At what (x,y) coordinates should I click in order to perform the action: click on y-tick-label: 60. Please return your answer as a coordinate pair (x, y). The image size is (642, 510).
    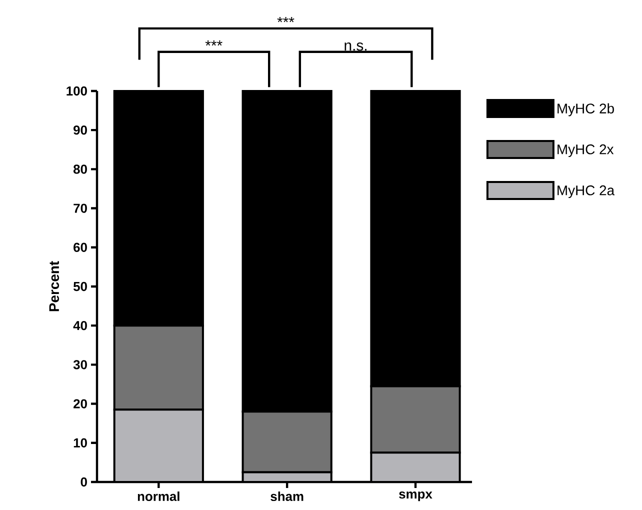
    Looking at the image, I should click on (80, 247).